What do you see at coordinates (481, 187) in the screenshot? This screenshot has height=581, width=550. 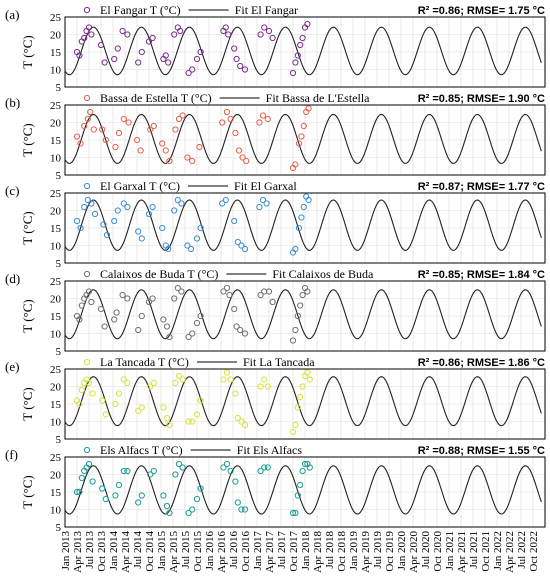 I see `fit-statistics: R² =0.87; RMSE= 1.77 °C` at bounding box center [481, 187].